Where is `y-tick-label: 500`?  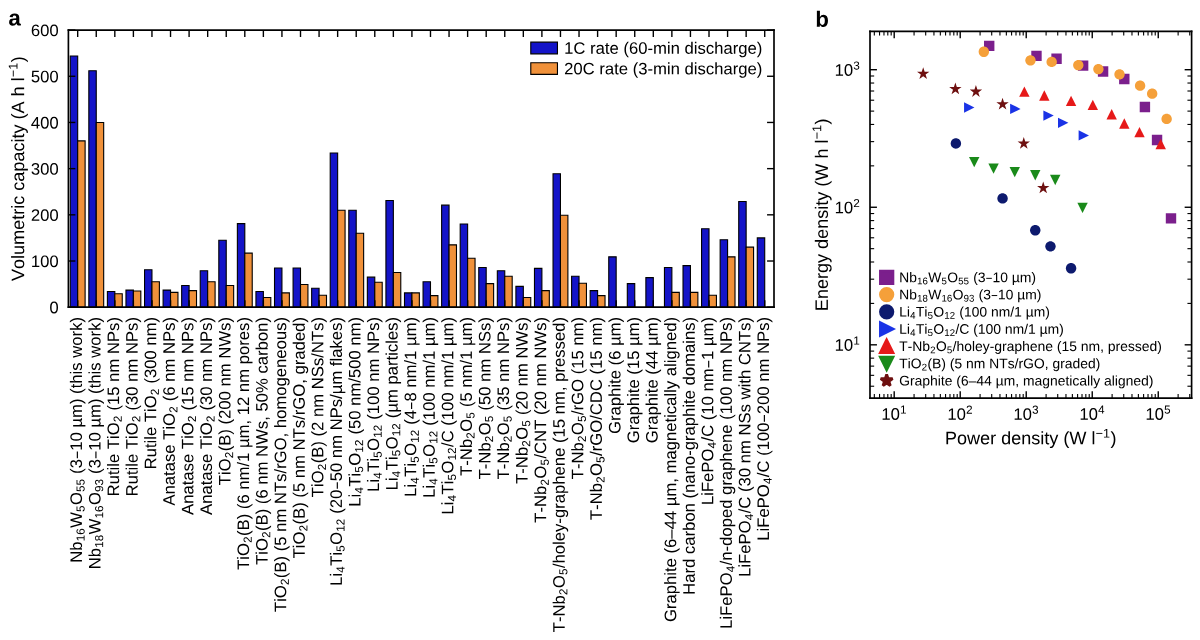
y-tick-label: 500 is located at coordinates (45, 76).